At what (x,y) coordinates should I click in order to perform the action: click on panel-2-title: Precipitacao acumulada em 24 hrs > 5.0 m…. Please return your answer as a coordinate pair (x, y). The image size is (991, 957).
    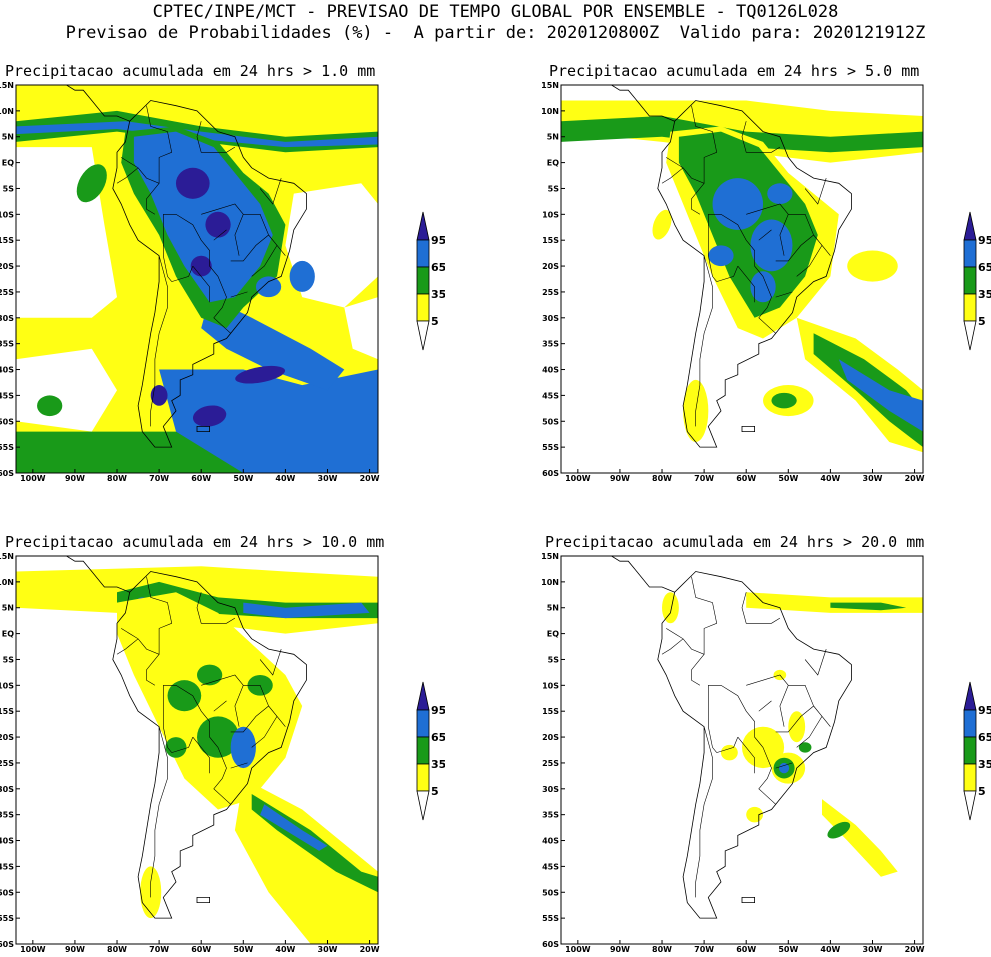
    Looking at the image, I should click on (734, 71).